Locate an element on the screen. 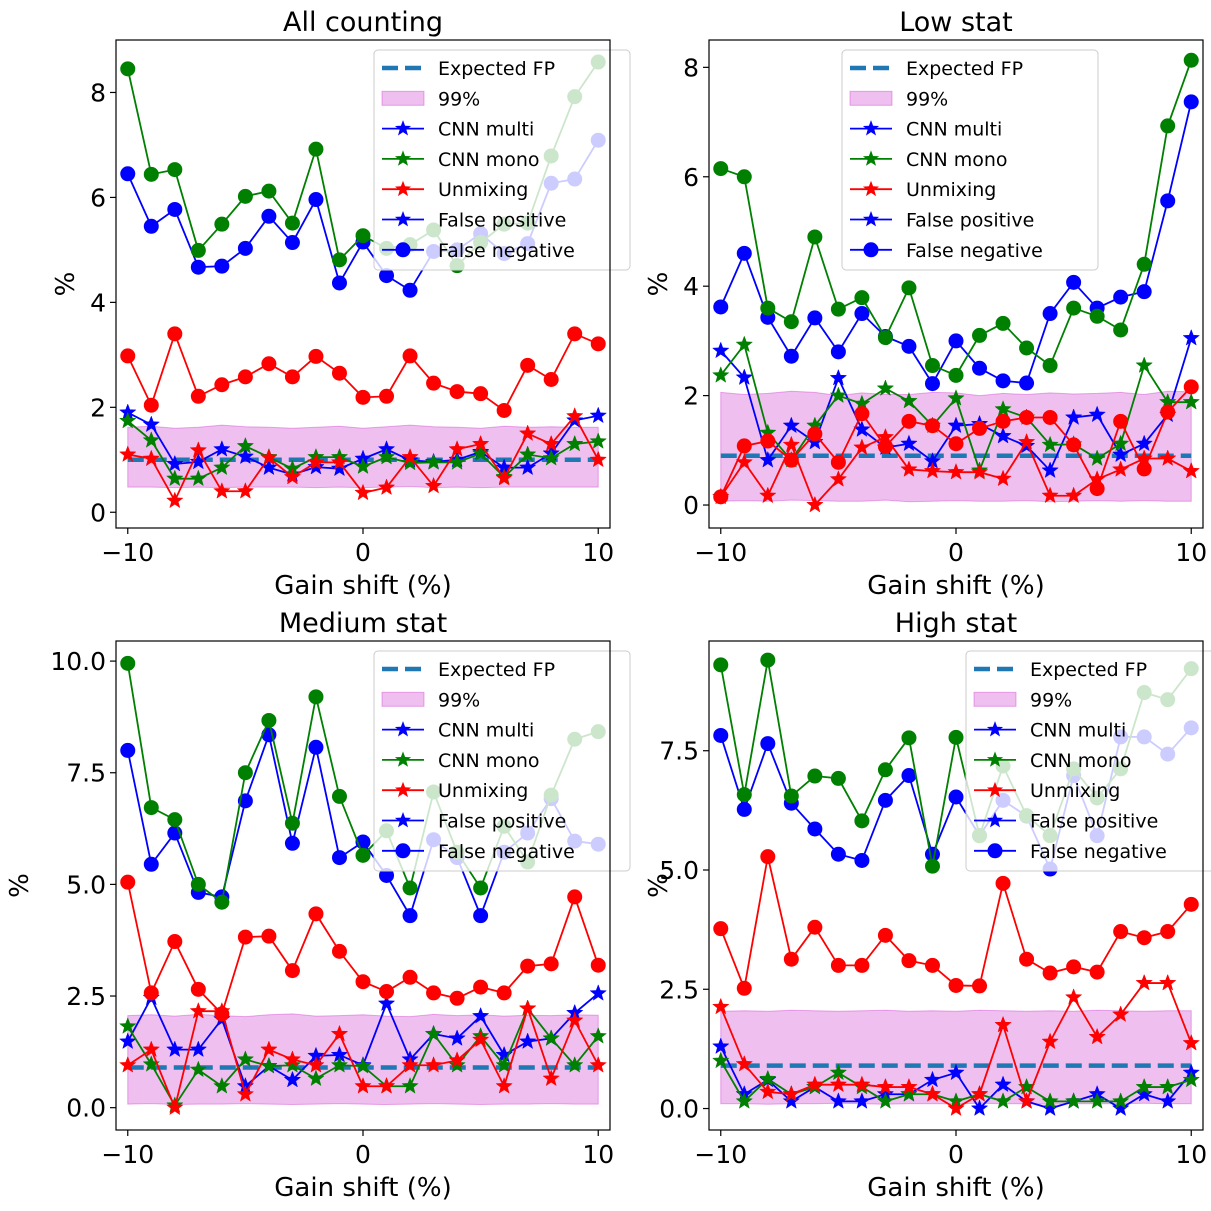  legend-entry-label: Unmixing is located at coordinates (483, 791).